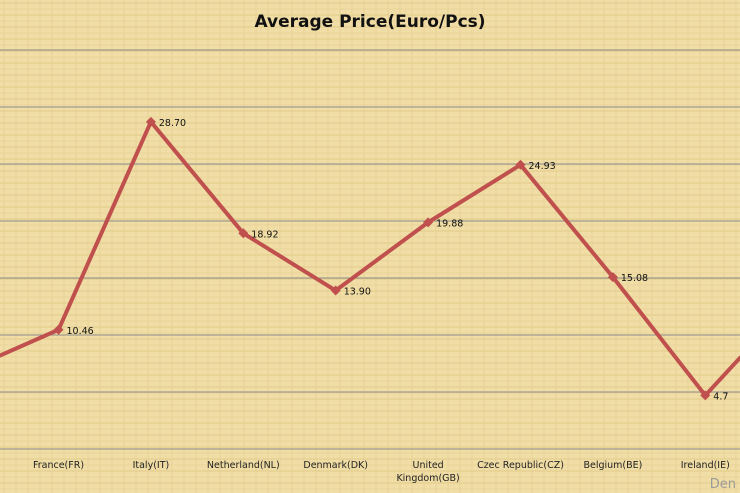 Image resolution: width=740 pixels, height=493 pixels. What do you see at coordinates (427, 478) in the screenshot?
I see `category-label: Kingdom(GB)` at bounding box center [427, 478].